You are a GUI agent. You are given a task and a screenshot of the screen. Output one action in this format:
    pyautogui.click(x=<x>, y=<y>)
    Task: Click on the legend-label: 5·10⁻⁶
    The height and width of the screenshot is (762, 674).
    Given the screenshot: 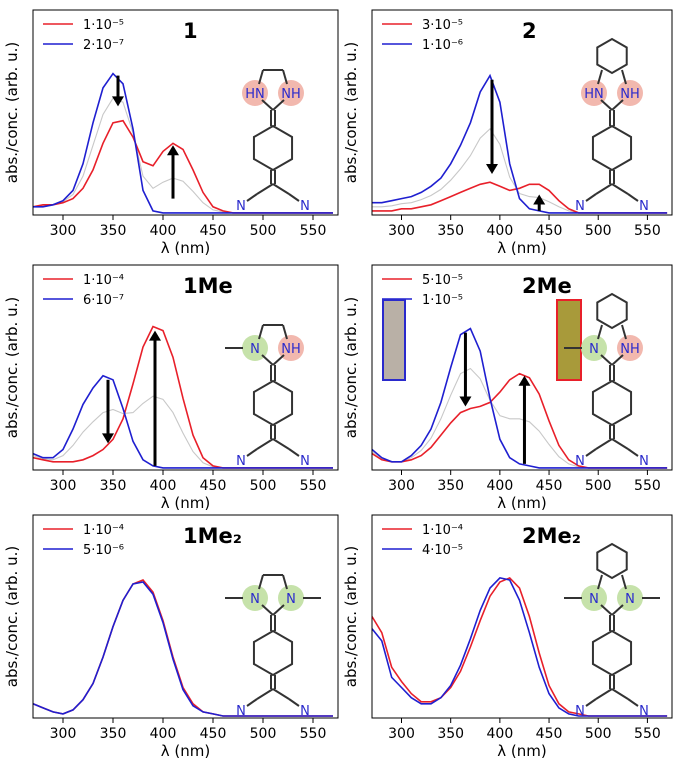 What is the action you would take?
    pyautogui.click(x=103, y=550)
    